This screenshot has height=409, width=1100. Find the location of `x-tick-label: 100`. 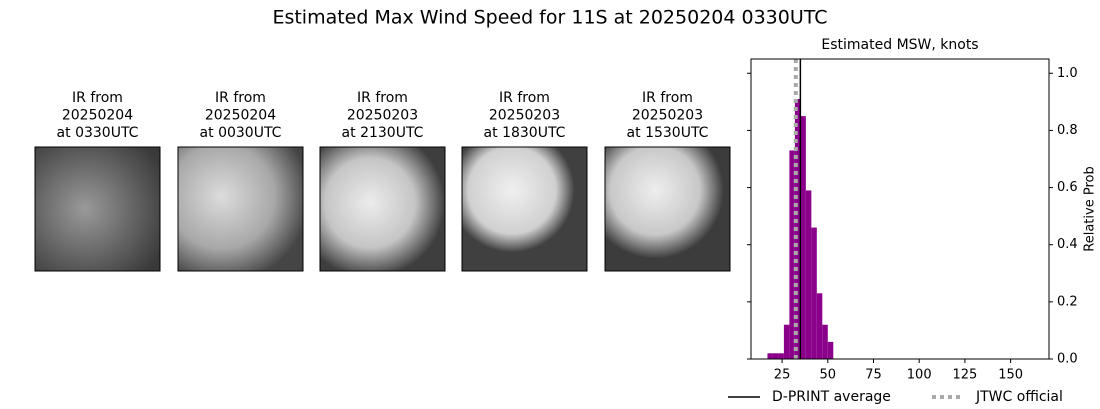

x-tick-label: 100 is located at coordinates (919, 375).